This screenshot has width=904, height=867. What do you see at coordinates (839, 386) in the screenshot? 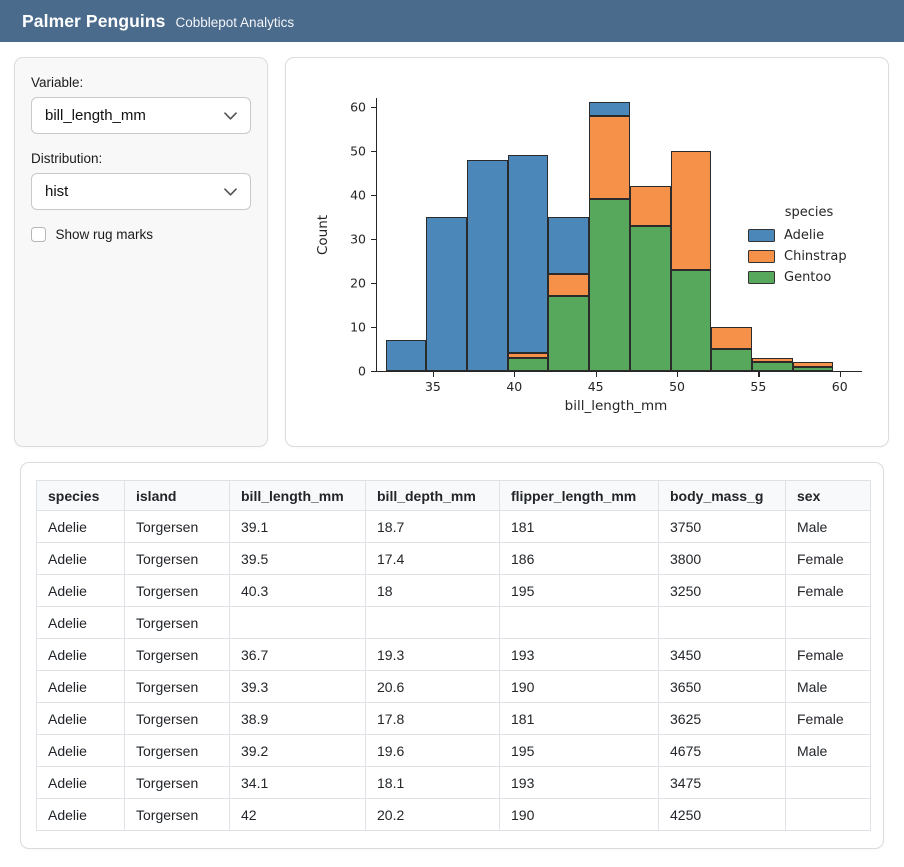
I see `x-tick-label: 60` at bounding box center [839, 386].